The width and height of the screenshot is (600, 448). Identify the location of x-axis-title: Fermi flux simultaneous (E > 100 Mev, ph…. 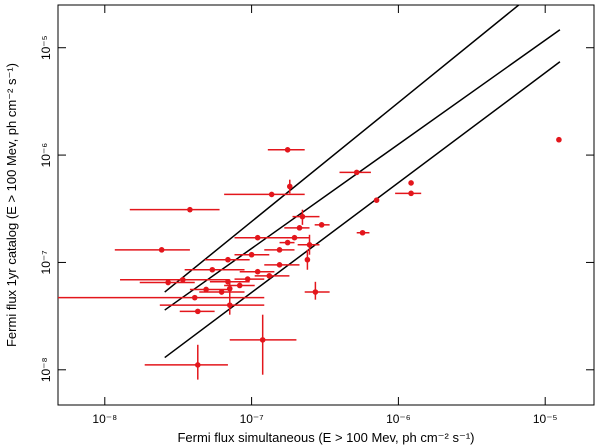
(325, 437).